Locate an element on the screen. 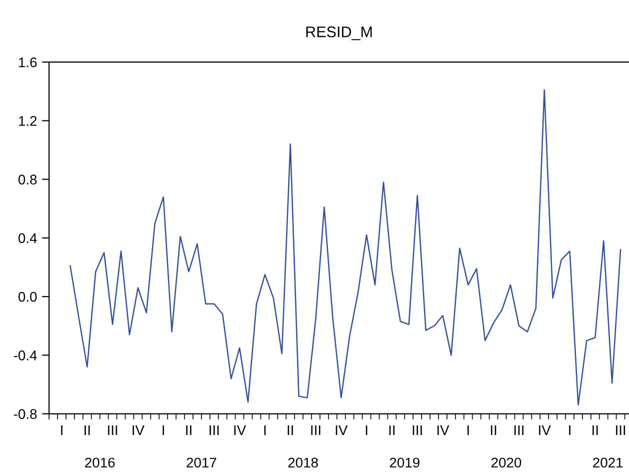  text: 2021 is located at coordinates (608, 463).